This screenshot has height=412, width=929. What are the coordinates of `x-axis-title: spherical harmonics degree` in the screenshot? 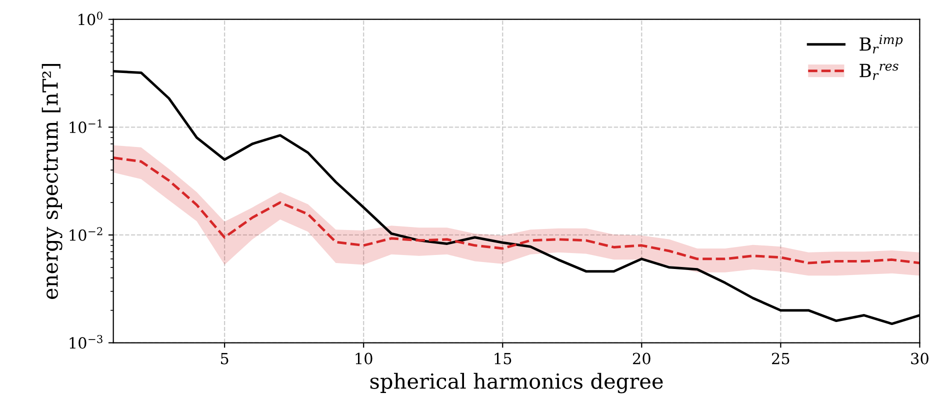 It's located at (516, 383).